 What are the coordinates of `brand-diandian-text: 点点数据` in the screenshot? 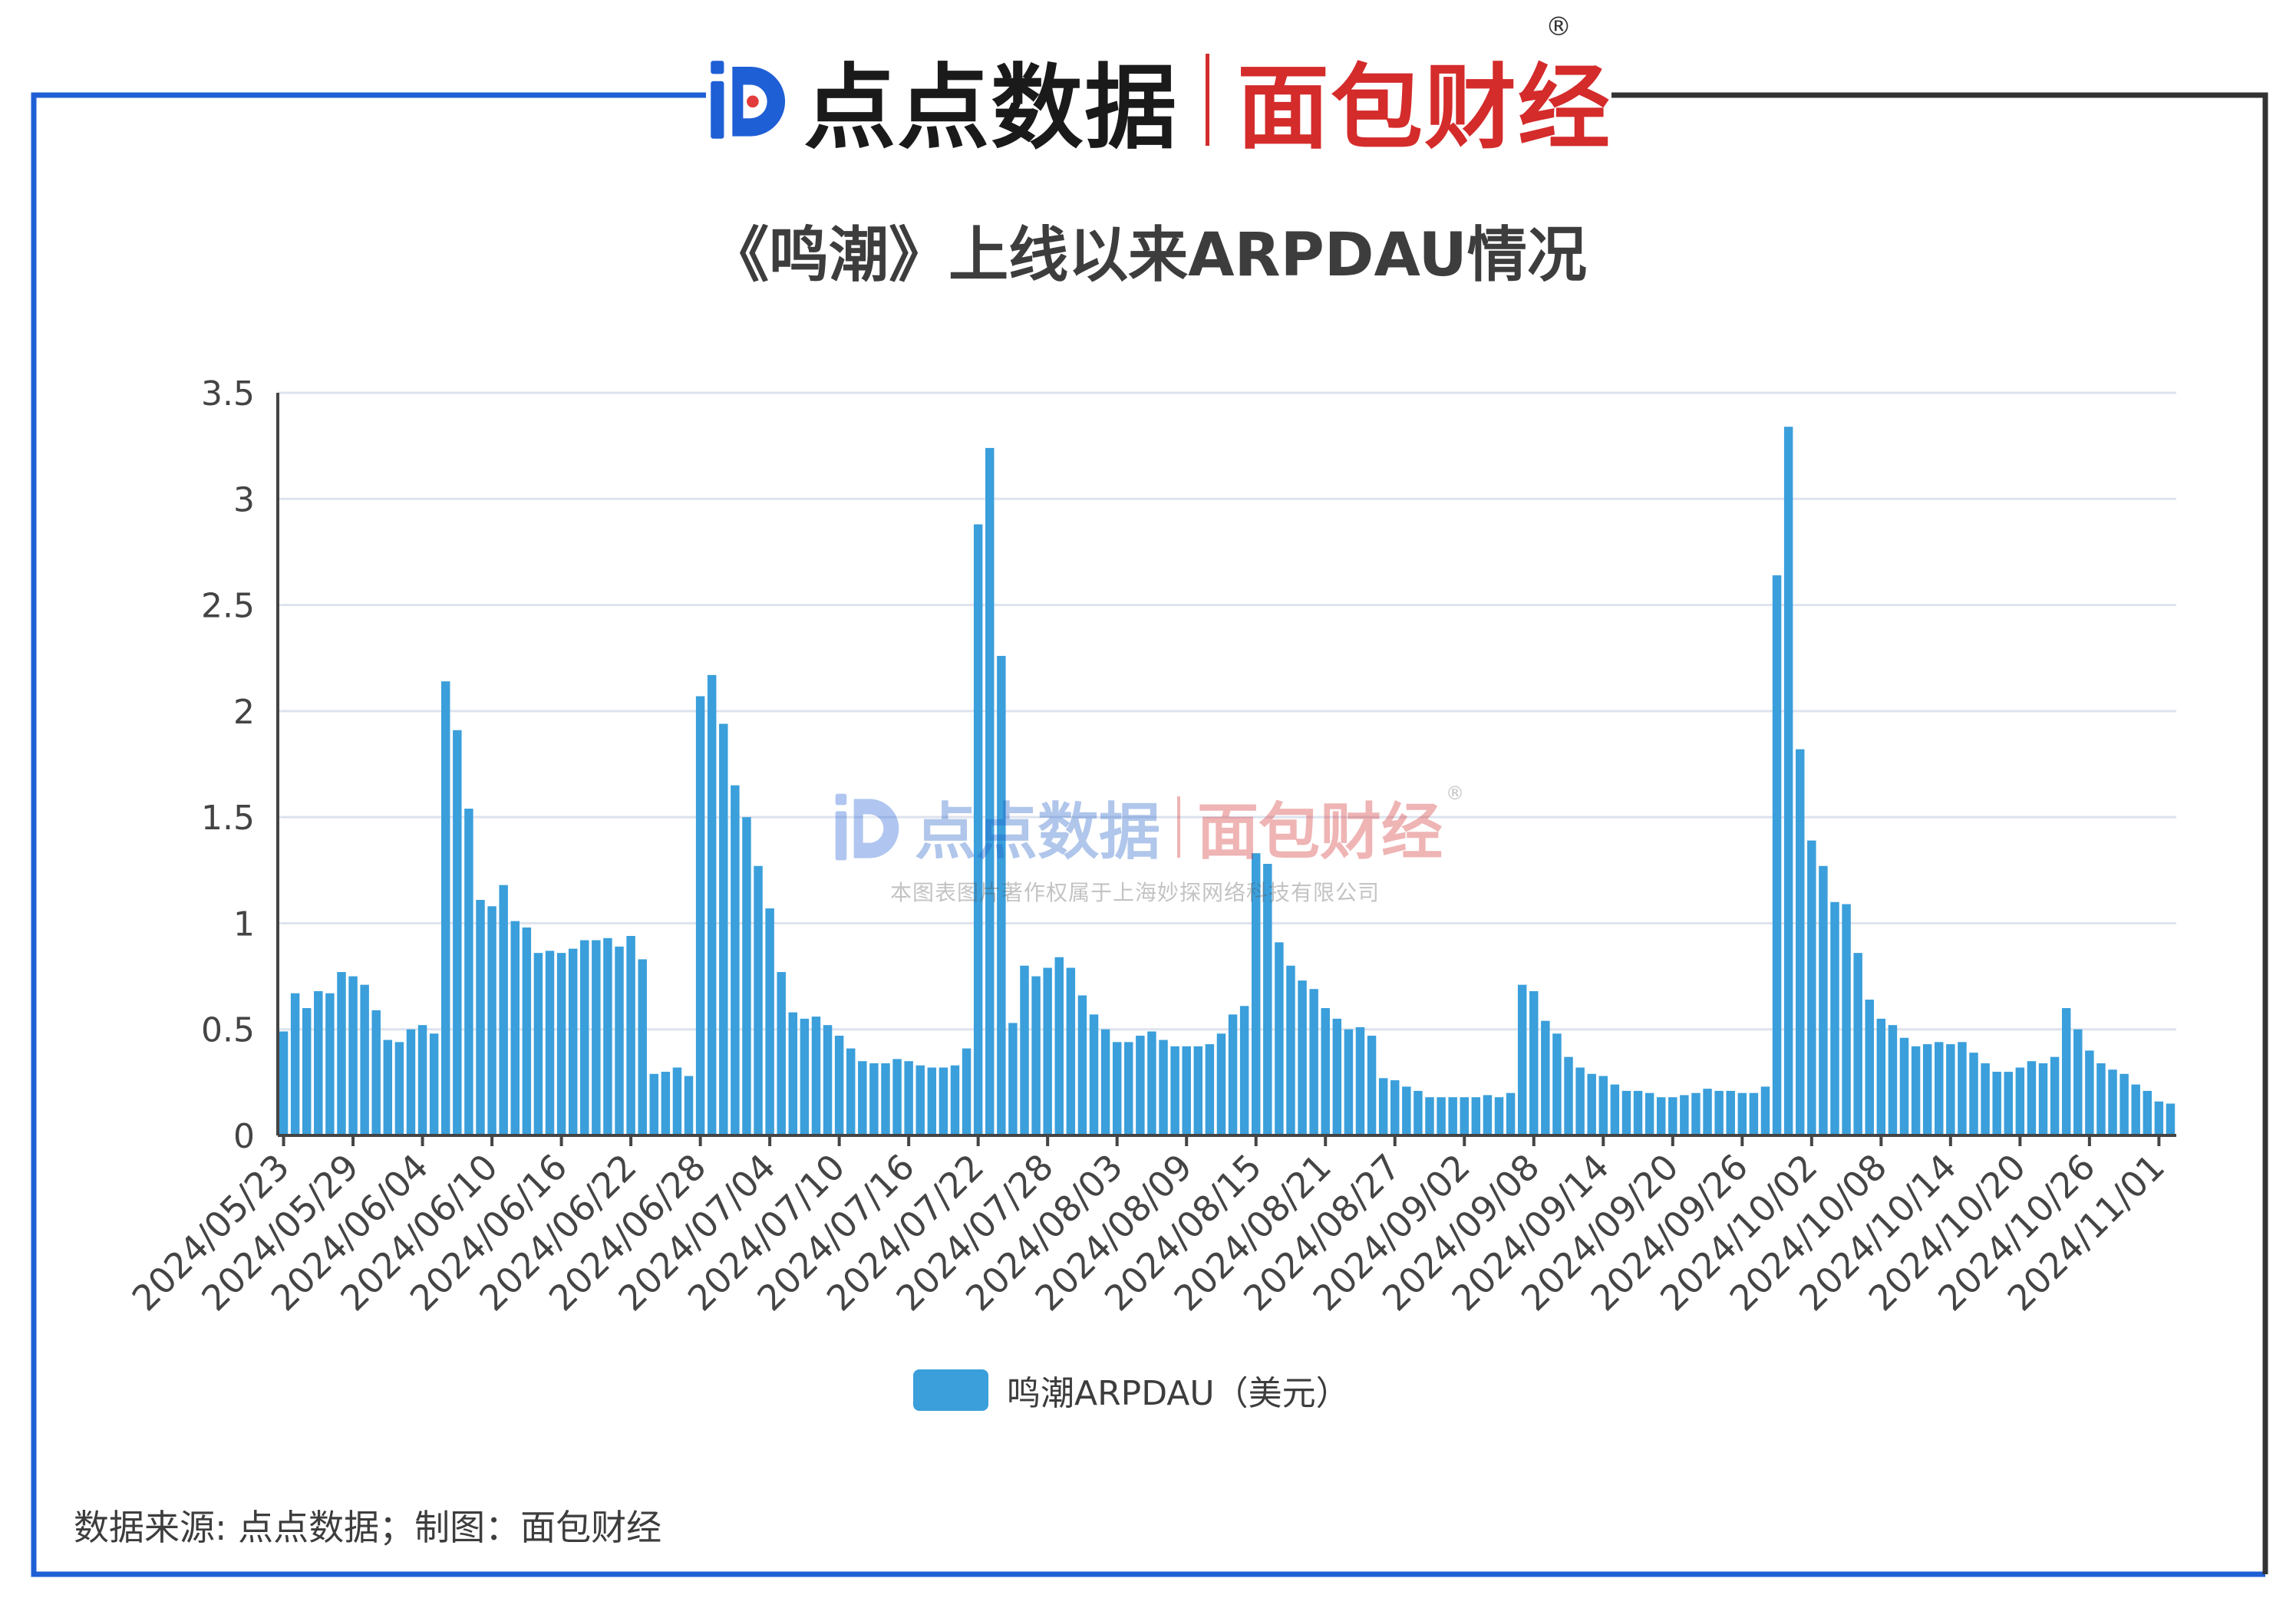 It's located at (991, 109).